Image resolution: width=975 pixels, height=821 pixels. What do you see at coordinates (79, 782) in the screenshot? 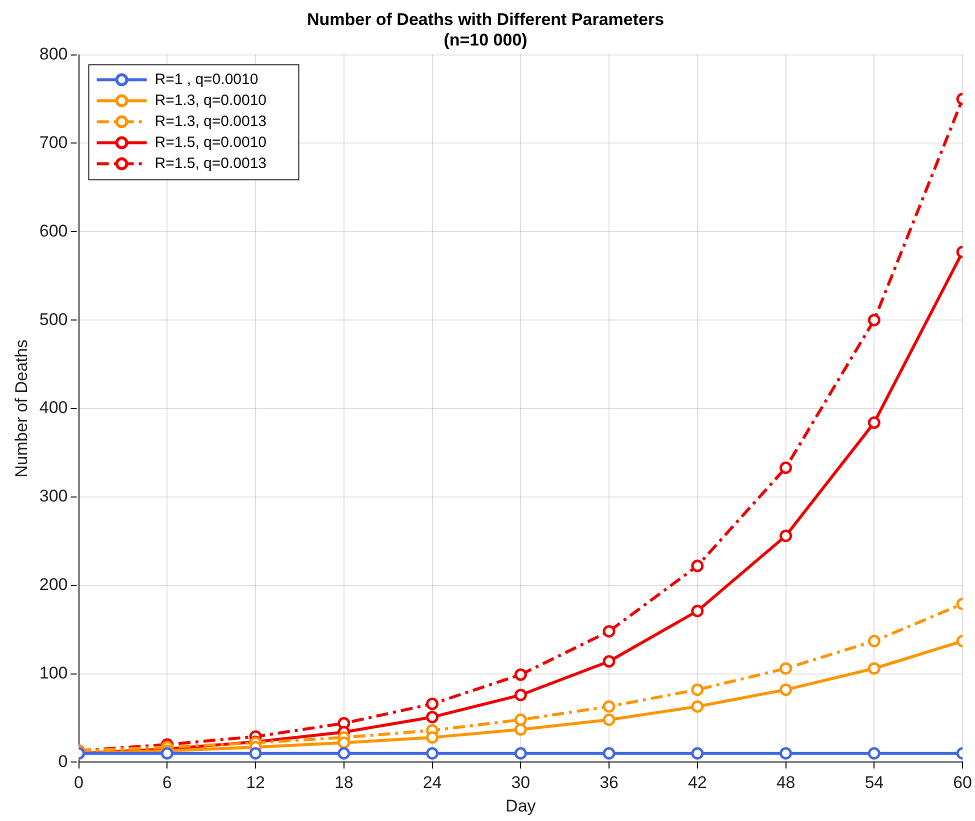
I see `x-tick-label: 0` at bounding box center [79, 782].